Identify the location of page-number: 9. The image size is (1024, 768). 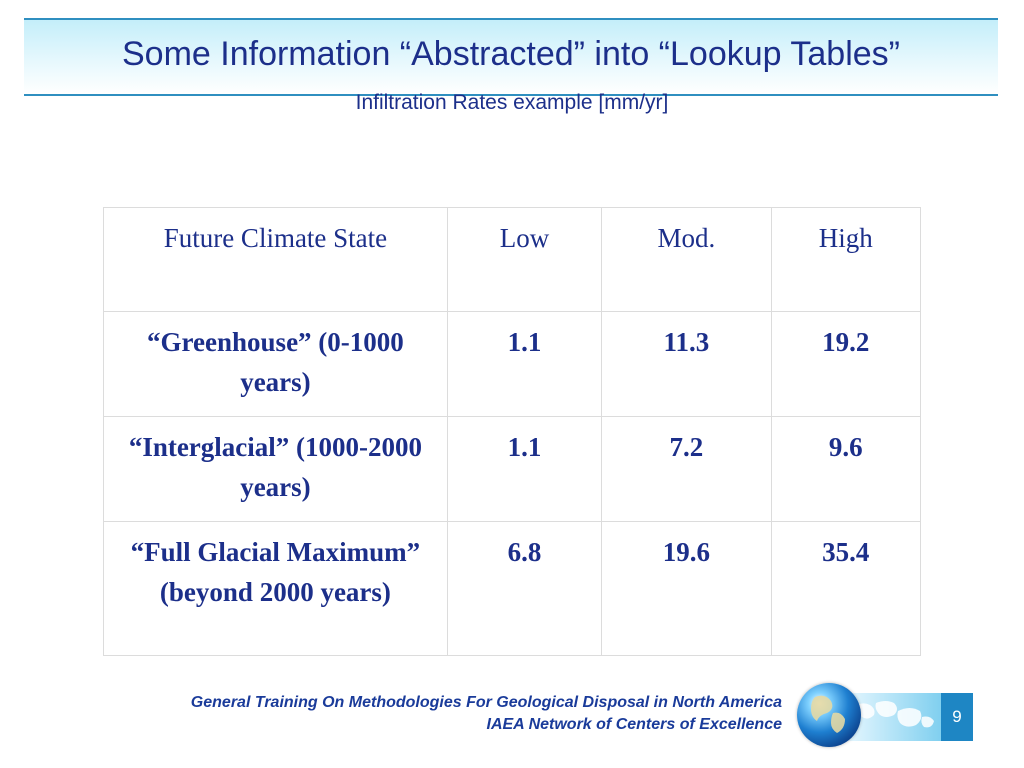
(957, 717).